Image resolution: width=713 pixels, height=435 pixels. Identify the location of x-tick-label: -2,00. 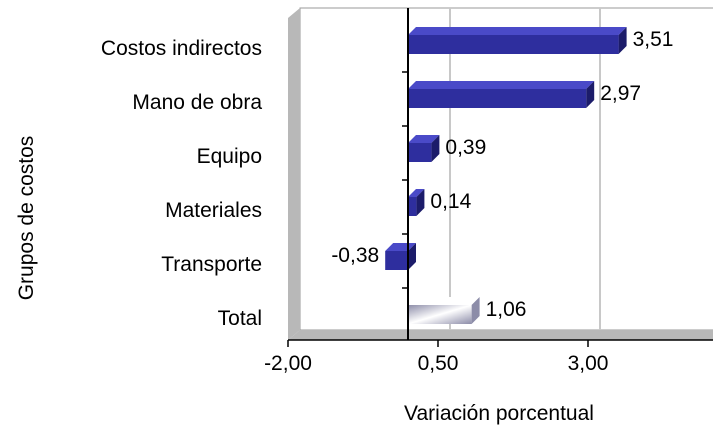
(288, 363).